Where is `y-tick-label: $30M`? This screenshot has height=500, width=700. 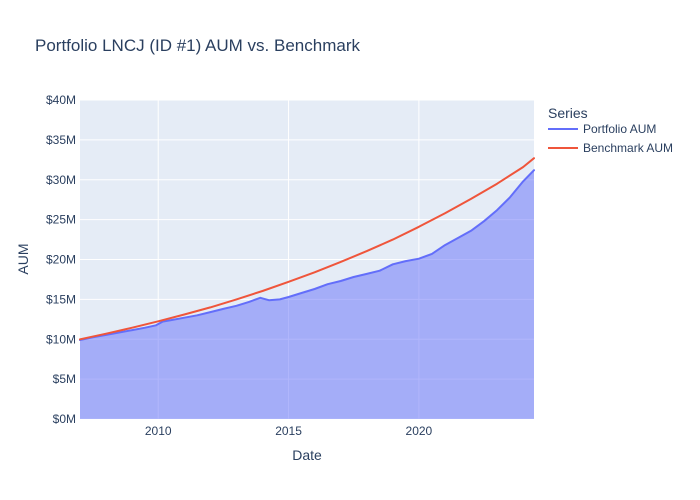 y-tick-label: $30M is located at coordinates (61, 180).